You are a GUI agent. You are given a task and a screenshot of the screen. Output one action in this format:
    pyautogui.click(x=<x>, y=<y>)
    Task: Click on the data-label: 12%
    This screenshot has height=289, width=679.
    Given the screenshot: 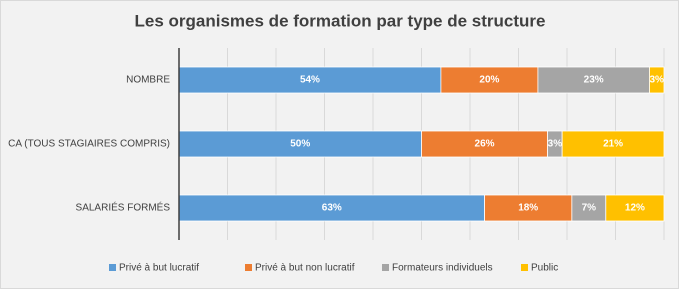 What is the action you would take?
    pyautogui.click(x=635, y=208)
    